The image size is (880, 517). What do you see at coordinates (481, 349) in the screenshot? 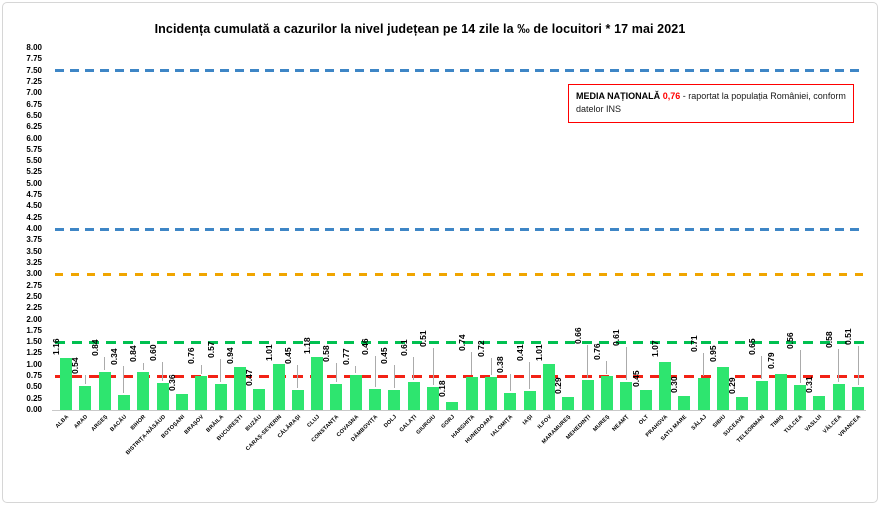
I see `bar-value-label: 0.72` at bounding box center [481, 349].